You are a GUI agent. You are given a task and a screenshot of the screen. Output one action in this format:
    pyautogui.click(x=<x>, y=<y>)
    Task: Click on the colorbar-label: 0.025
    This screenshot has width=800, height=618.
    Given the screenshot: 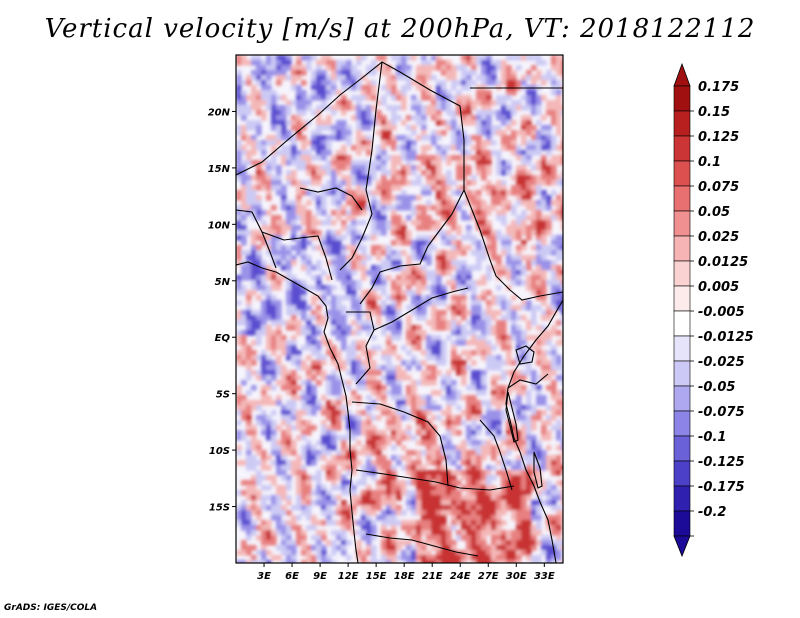 What is the action you would take?
    pyautogui.click(x=718, y=237)
    